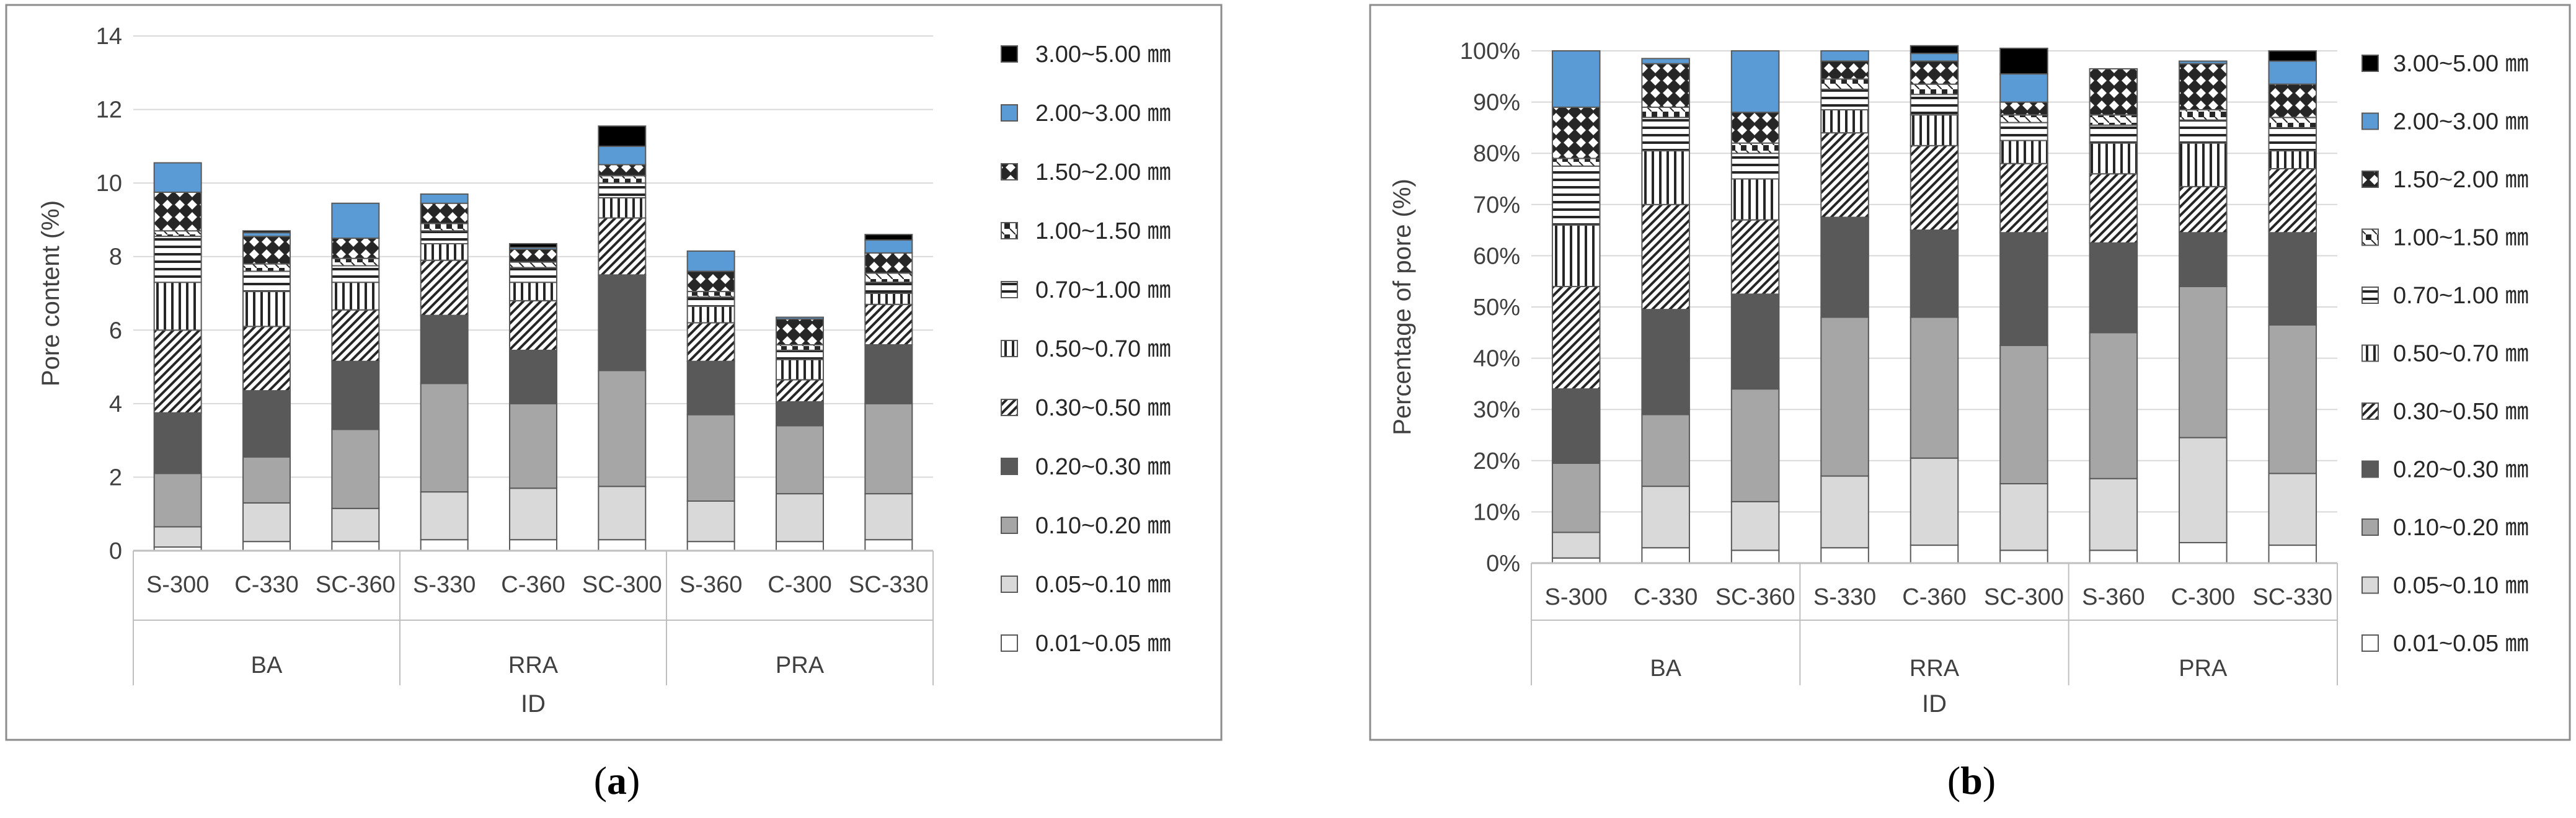 Image resolution: width=2576 pixels, height=818 pixels. Describe the element at coordinates (1496, 359) in the screenshot. I see `y-tick-label: 40%` at that location.